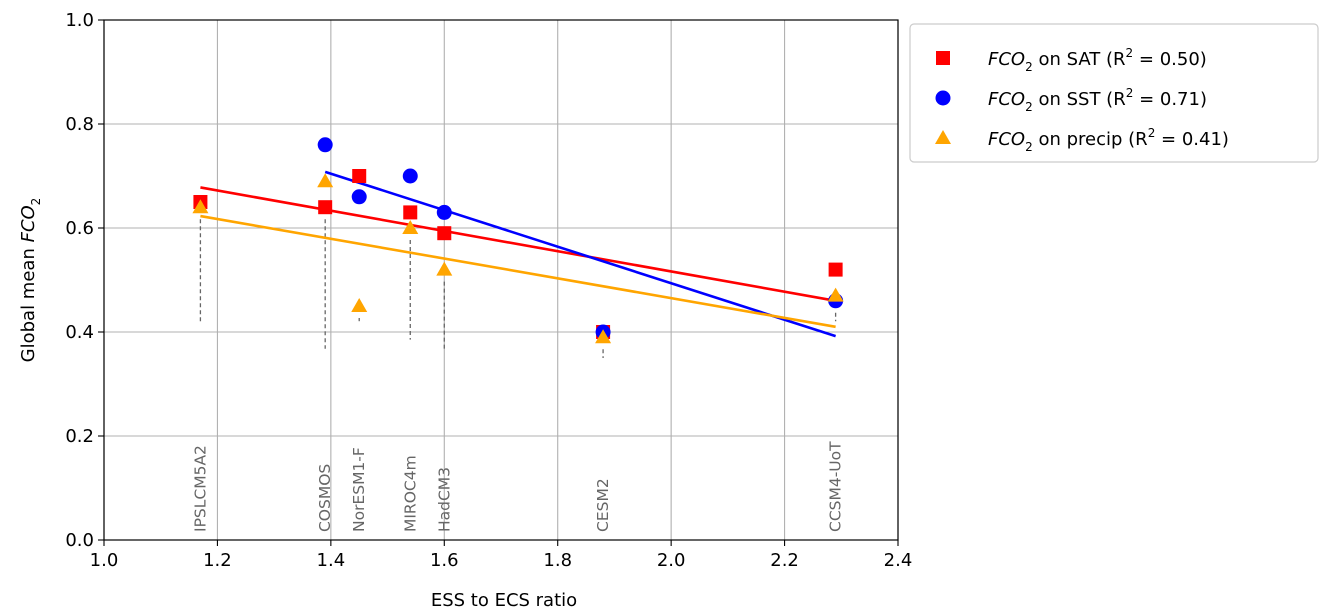 Image resolution: width=1325 pixels, height=614 pixels. What do you see at coordinates (410, 493) in the screenshot?
I see `model-label: MIROC4m` at bounding box center [410, 493].